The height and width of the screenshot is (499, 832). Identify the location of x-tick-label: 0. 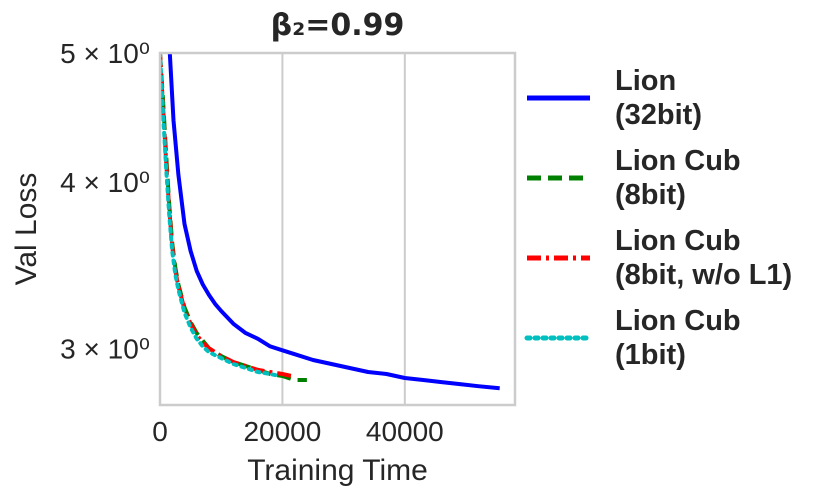
(160, 431).